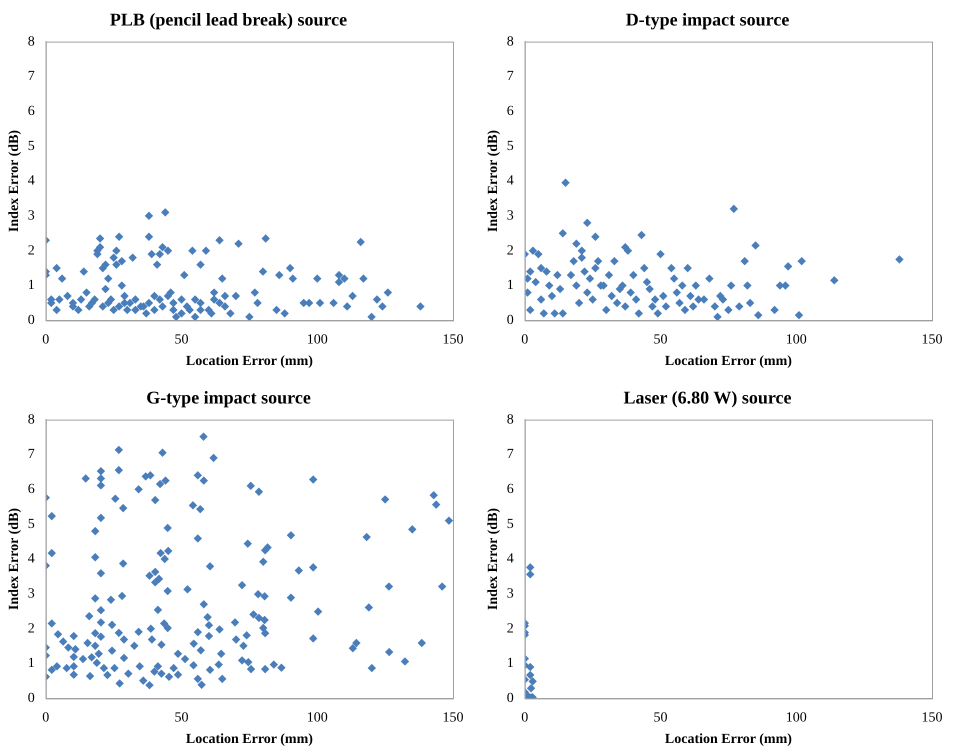 This screenshot has height=756, width=959. What do you see at coordinates (229, 19) in the screenshot?
I see `chart-title: PLB (pencil lead break) source` at bounding box center [229, 19].